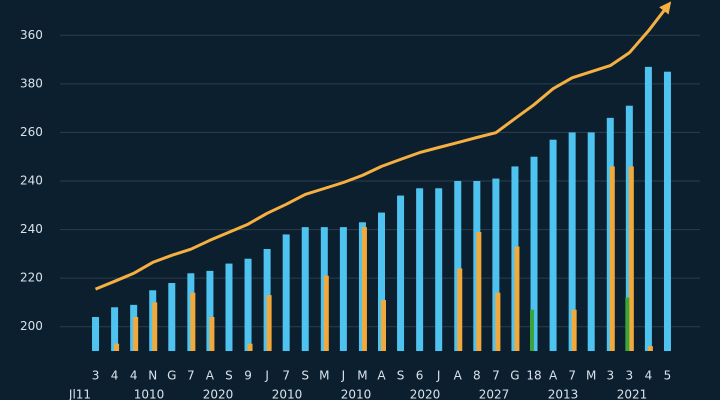 The width and height of the screenshot is (720, 400). What do you see at coordinates (477, 376) in the screenshot?
I see `x-tick-label: 8` at bounding box center [477, 376].